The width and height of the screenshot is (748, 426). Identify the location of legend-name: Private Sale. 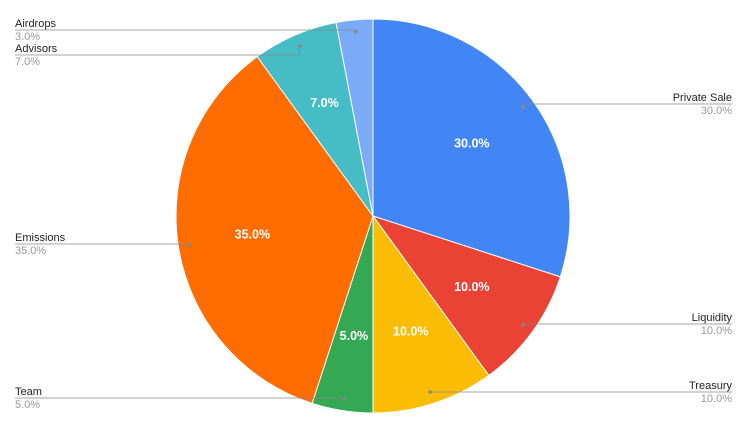
(702, 98).